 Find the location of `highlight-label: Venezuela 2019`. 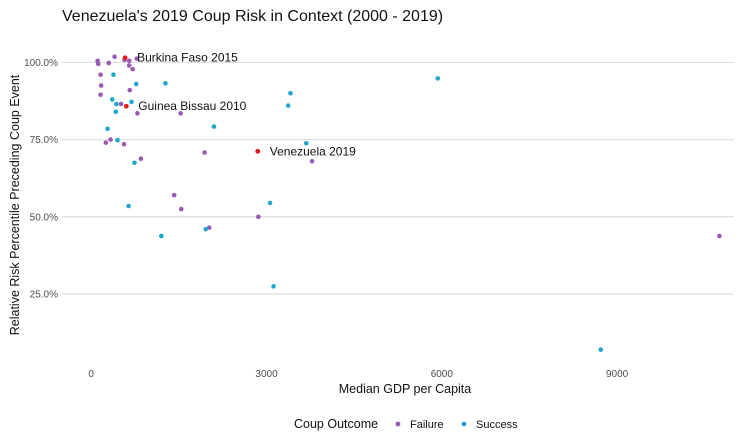

highlight-label: Venezuela 2019 is located at coordinates (313, 151).